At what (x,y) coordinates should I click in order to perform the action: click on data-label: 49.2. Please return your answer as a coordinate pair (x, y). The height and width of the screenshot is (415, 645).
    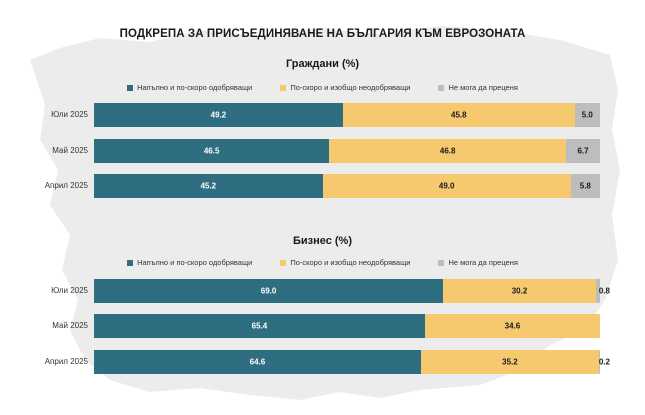
    Looking at the image, I should click on (218, 115).